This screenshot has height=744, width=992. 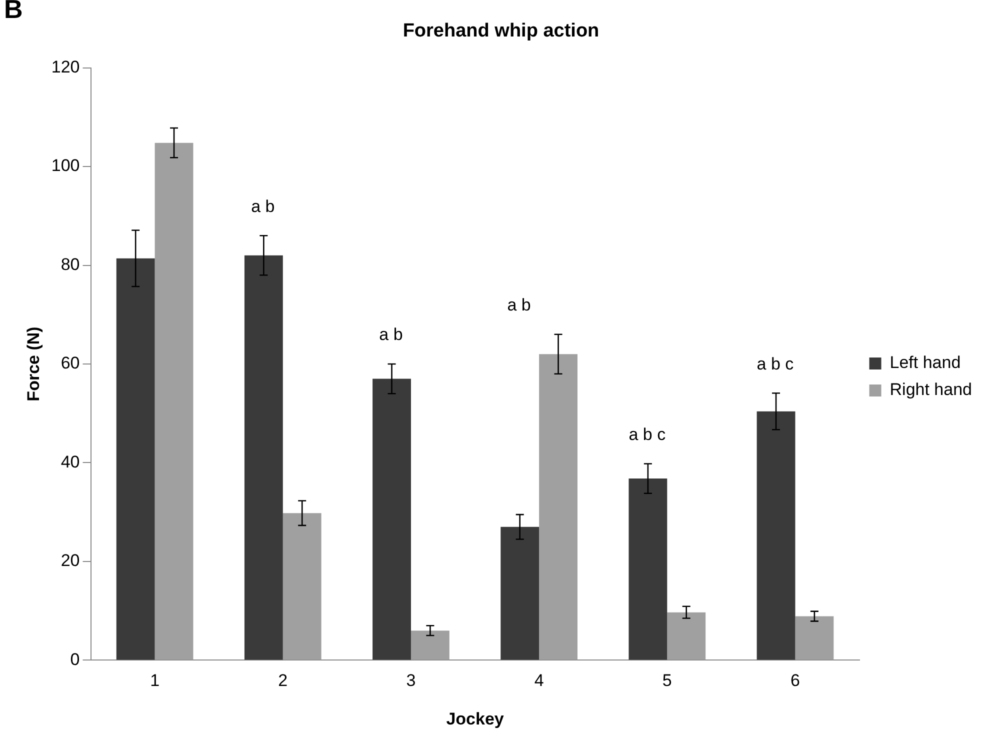 I want to click on y-tick-label: 60, so click(x=70, y=363).